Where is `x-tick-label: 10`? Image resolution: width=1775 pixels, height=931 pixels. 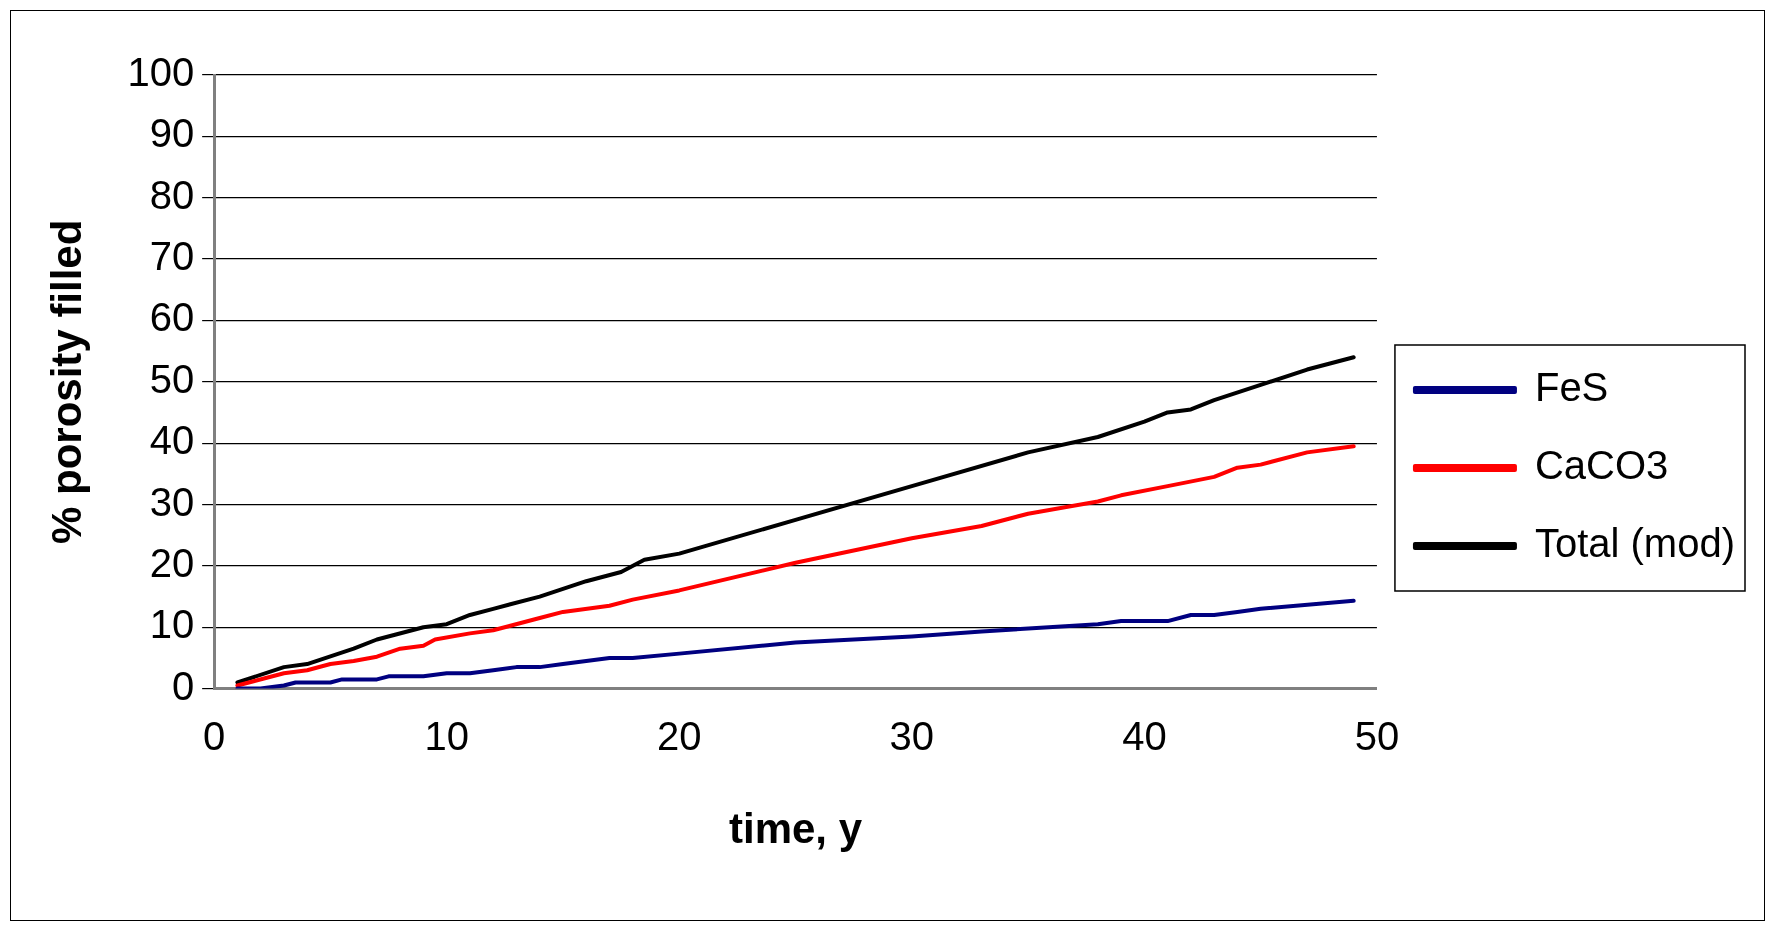 x-tick-label: 10 is located at coordinates (446, 735).